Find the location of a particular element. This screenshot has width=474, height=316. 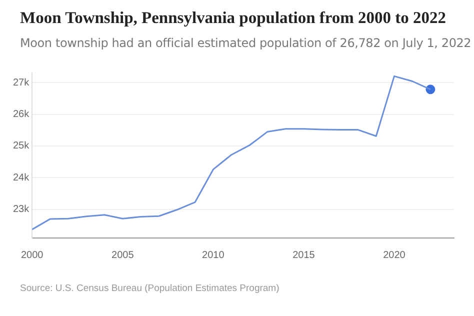

x-tick-label: 2010 is located at coordinates (213, 255).